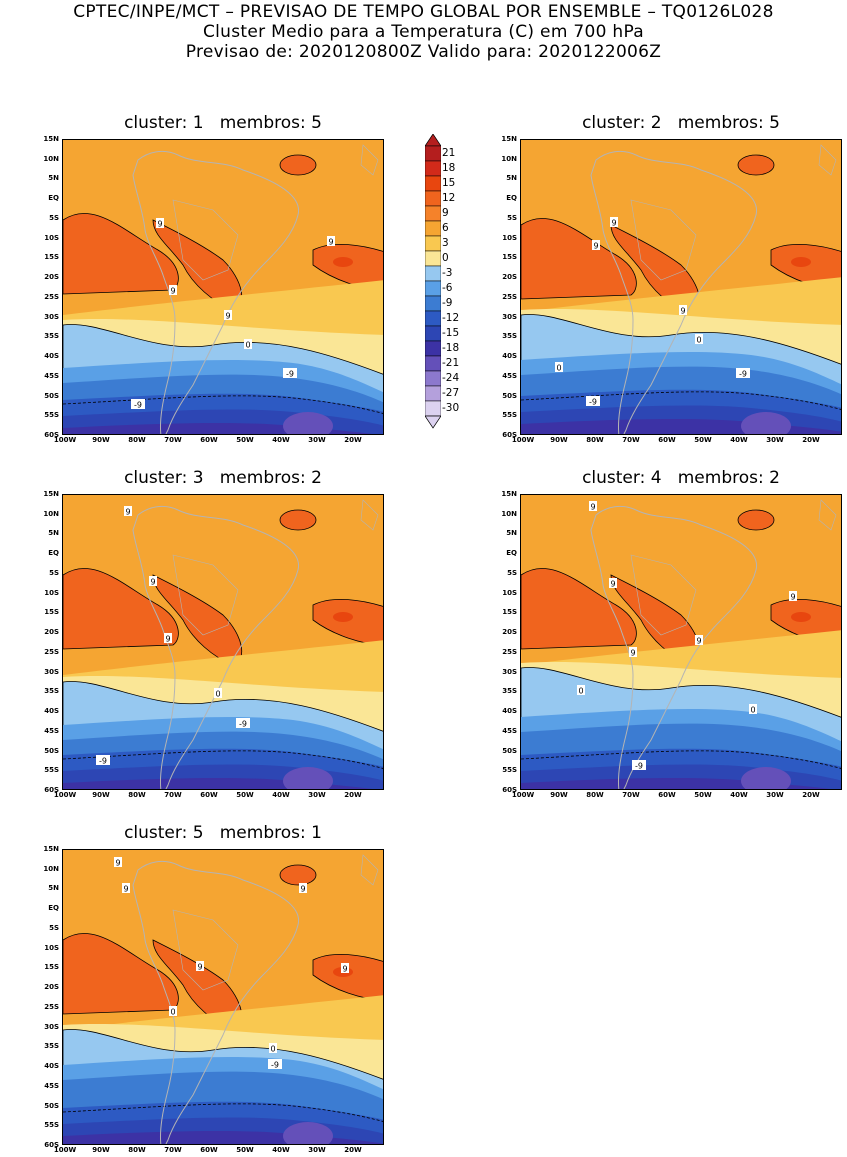 This screenshot has height=1157, width=847. I want to click on panel-title-1: cluster: 1 membros: 5, so click(223, 123).